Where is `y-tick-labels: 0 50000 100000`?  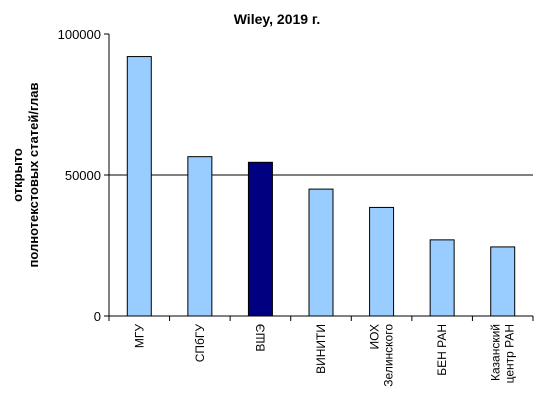
y-tick-labels: 0 50000 100000 is located at coordinates (79, 175).